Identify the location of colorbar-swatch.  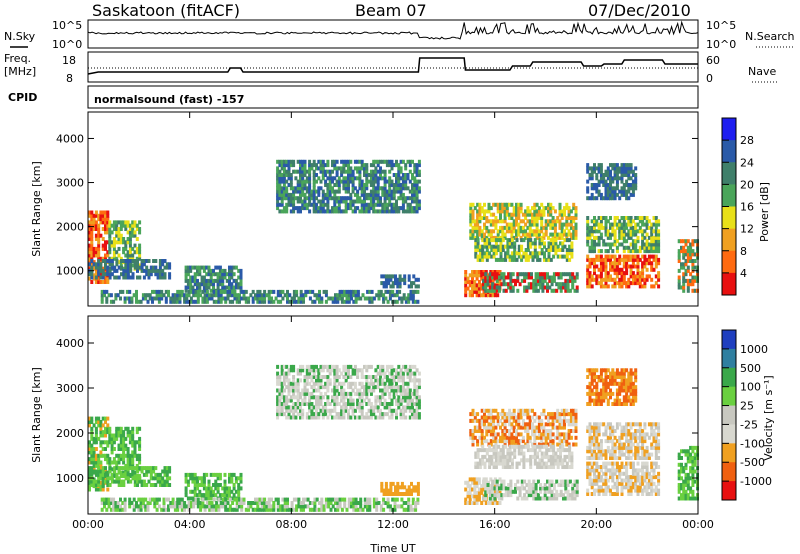
(729, 129).